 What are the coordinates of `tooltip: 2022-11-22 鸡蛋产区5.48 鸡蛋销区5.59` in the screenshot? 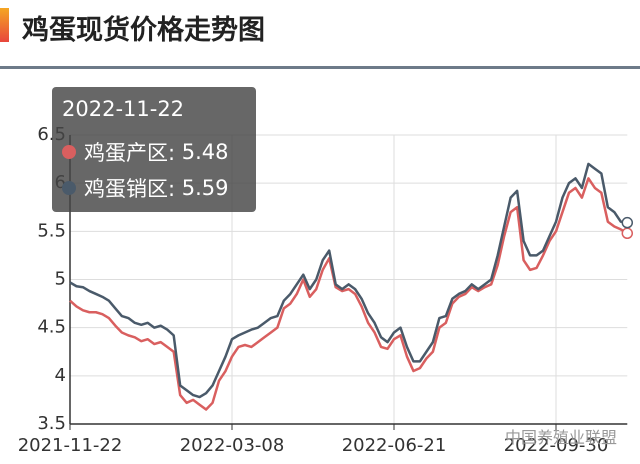 It's located at (154, 149).